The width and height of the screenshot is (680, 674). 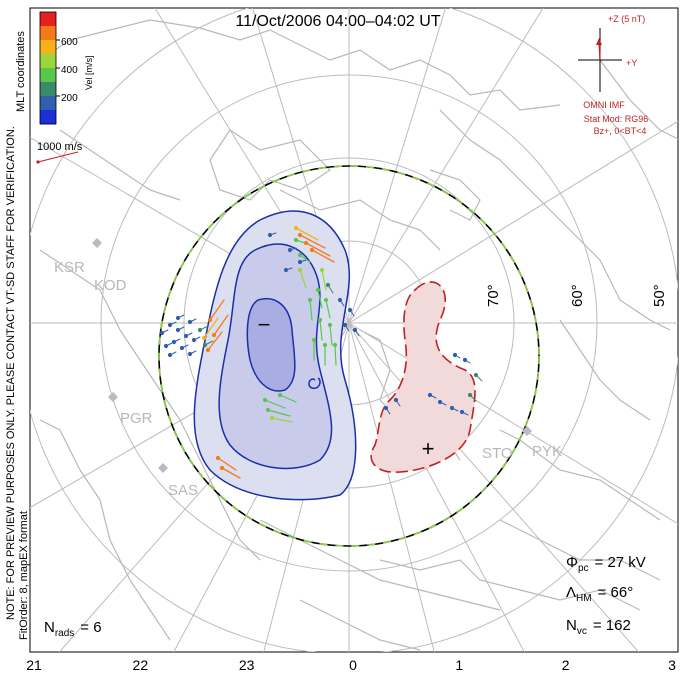 What do you see at coordinates (271, 345) in the screenshot?
I see `negative-cell-inner` at bounding box center [271, 345].